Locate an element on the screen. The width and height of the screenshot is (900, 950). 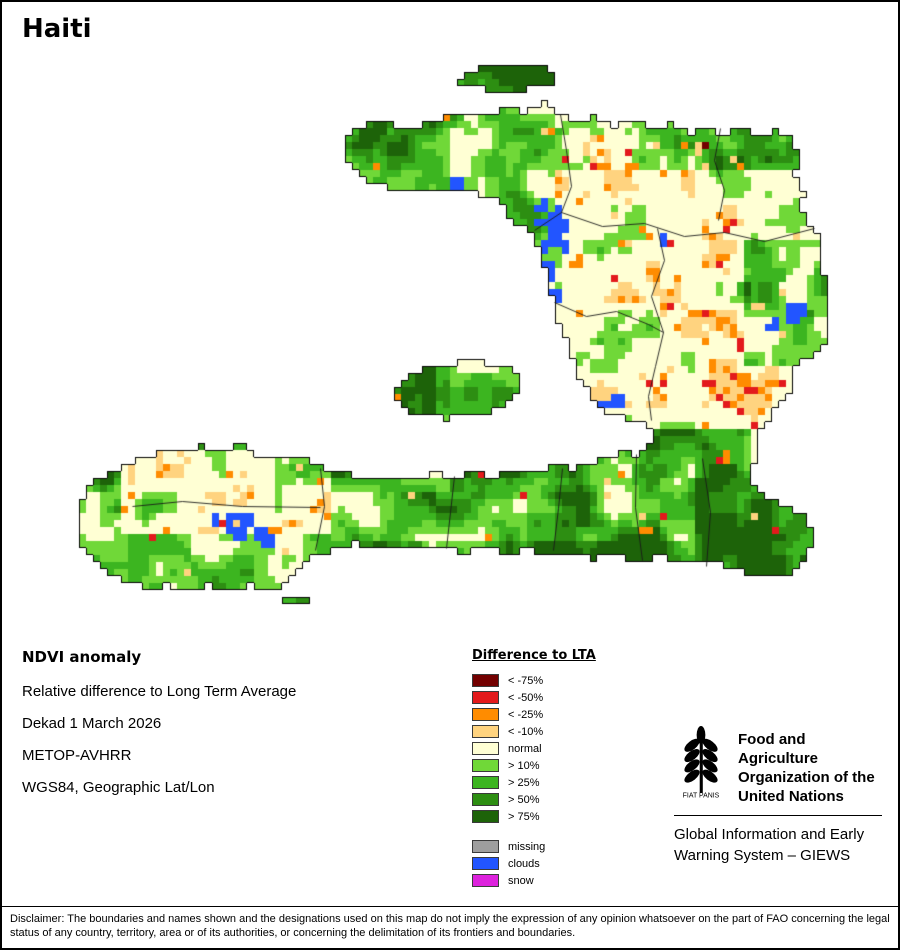
page-title: Haiti is located at coordinates (57, 29).